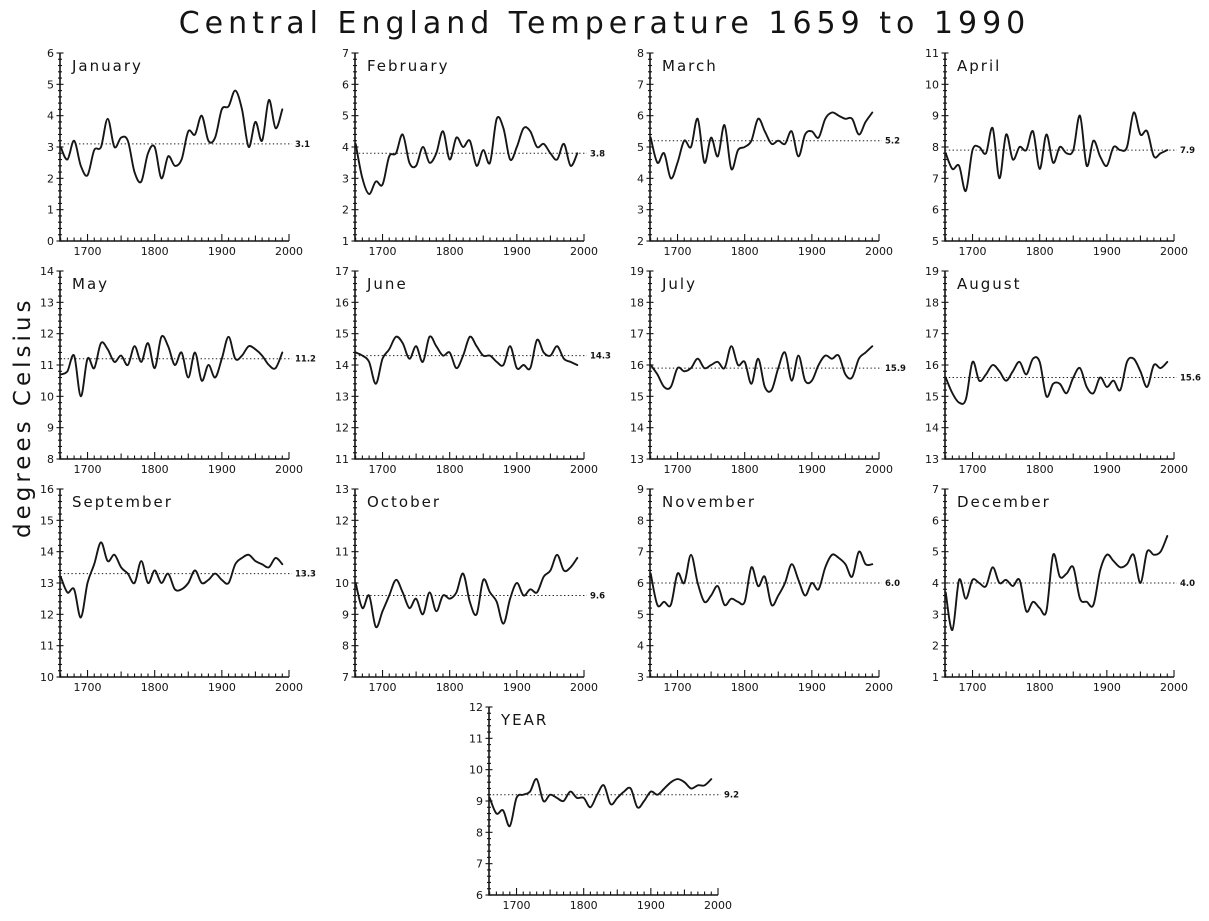 This screenshot has height=921, width=1209. I want to click on subplot-june: 11 12 13 14 15 16 17 1700 1800 1900 2000 14.3 June, so click(473, 370).